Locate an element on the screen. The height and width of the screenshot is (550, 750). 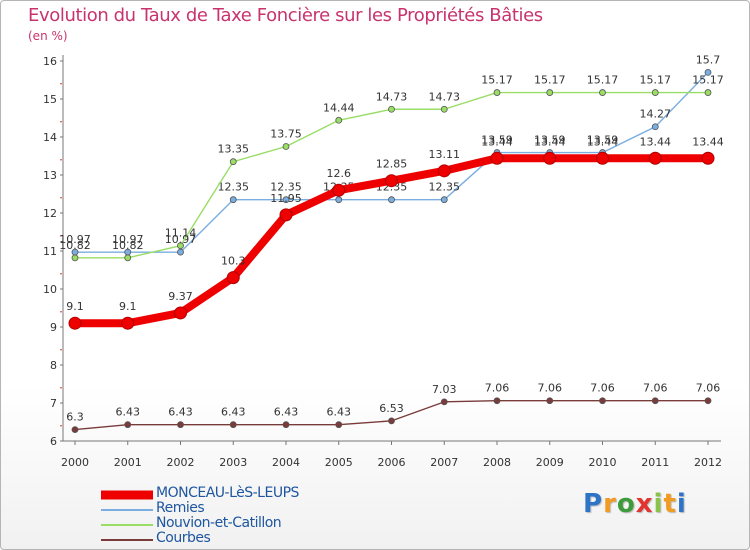
data-label: 12.6 is located at coordinates (339, 173).